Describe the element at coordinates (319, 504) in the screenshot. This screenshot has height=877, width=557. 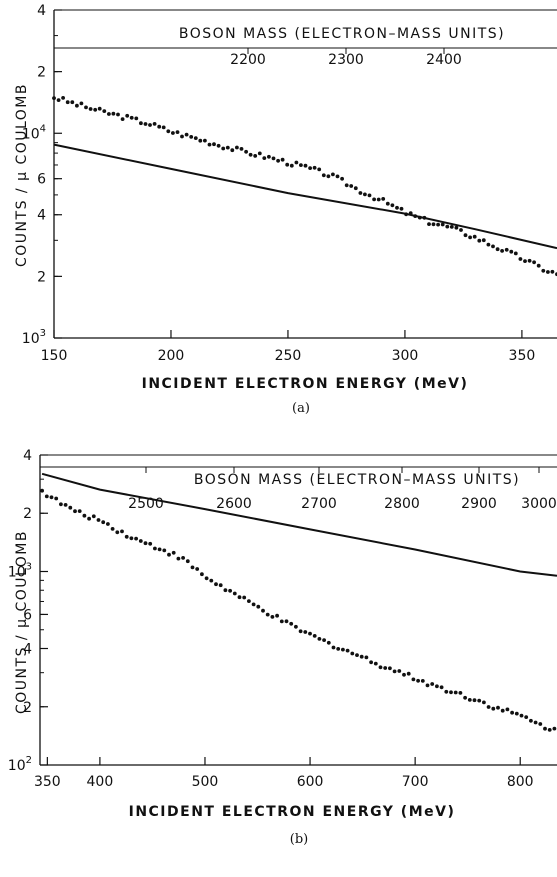
I see `top-tick-label: 2700` at that location.